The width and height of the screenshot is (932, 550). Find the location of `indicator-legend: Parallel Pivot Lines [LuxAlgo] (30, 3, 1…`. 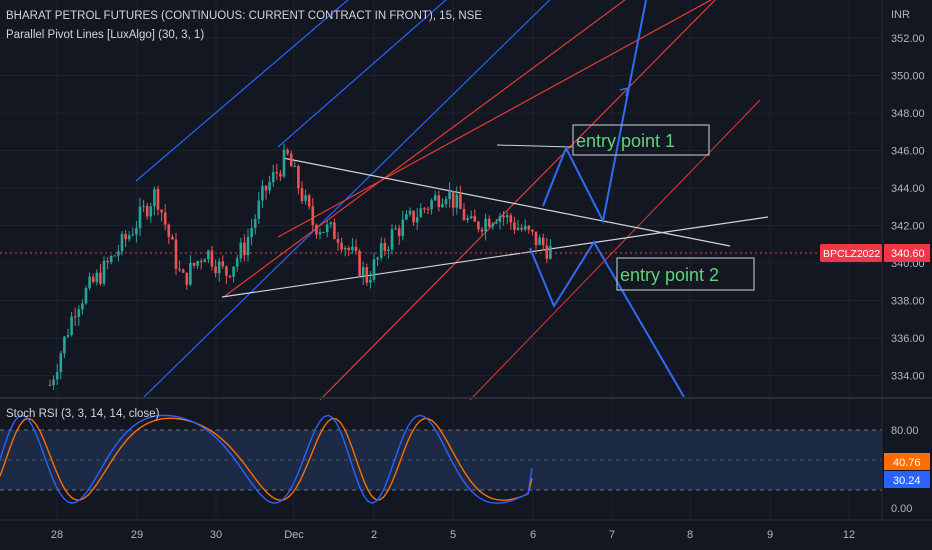

indicator-legend: Parallel Pivot Lines [LuxAlgo] (30, 3, 1… is located at coordinates (105, 35).